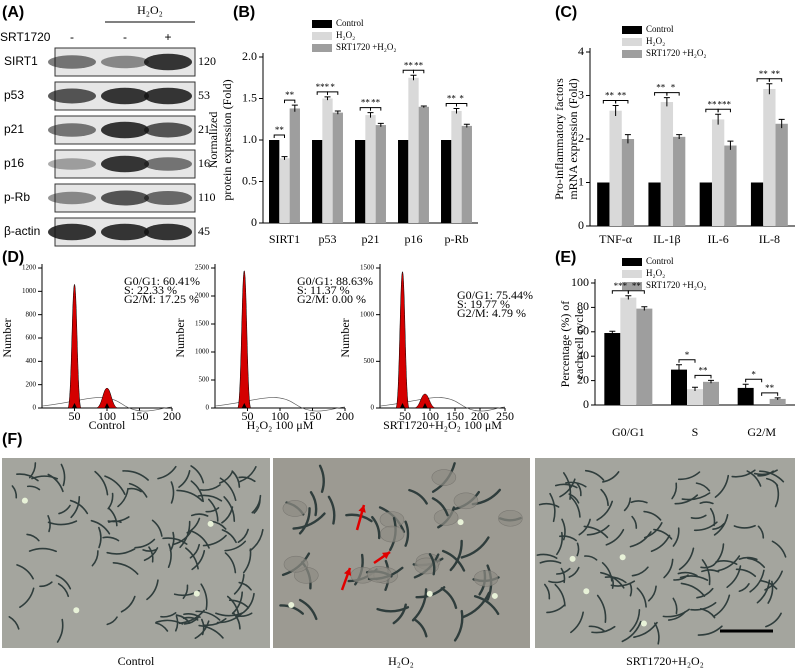 This screenshot has width=800, height=671. What do you see at coordinates (249, 97) in the screenshot?
I see `y-tick-label: 1.5` at bounding box center [249, 97].